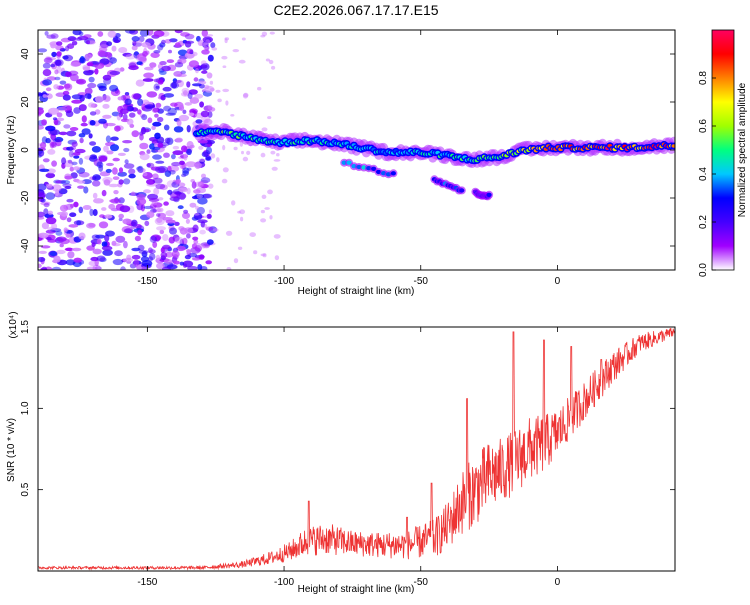  Describe the element at coordinates (356, 291) in the screenshot. I see `spectrogram-x-label: Height of straight line (km)` at that location.